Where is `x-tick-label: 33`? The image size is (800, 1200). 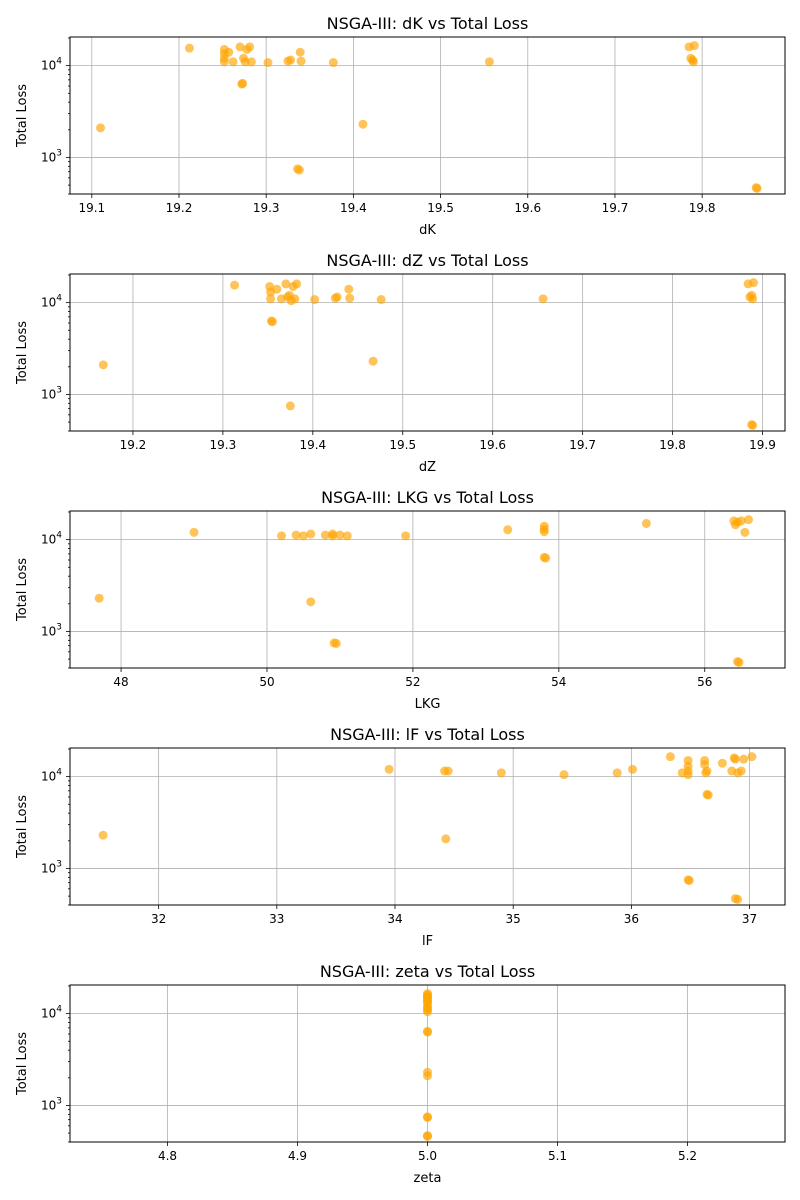
x-tick-label: 33 is located at coordinates (276, 919).